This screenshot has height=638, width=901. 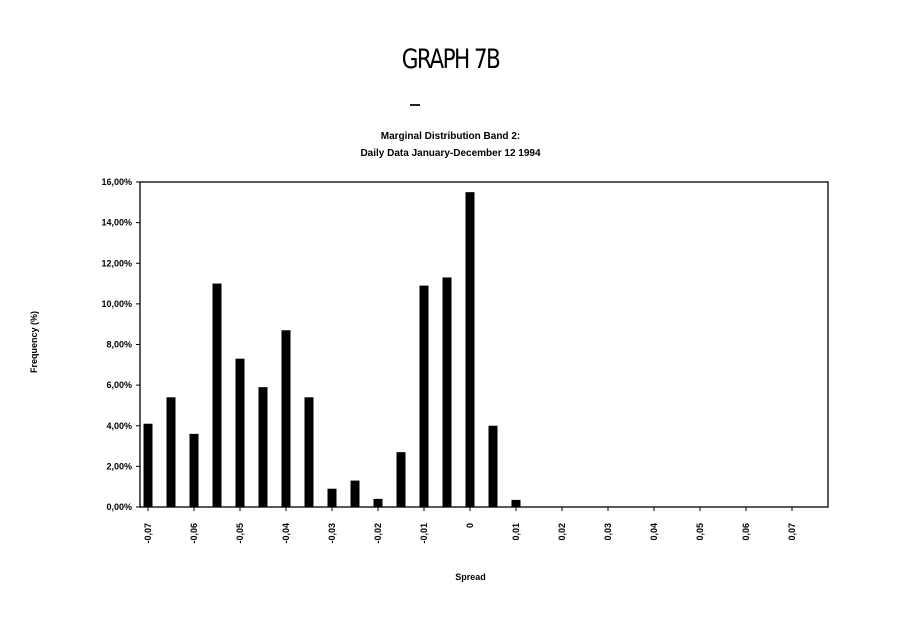 I want to click on y-tick-label: 12,00%, so click(x=116, y=263).